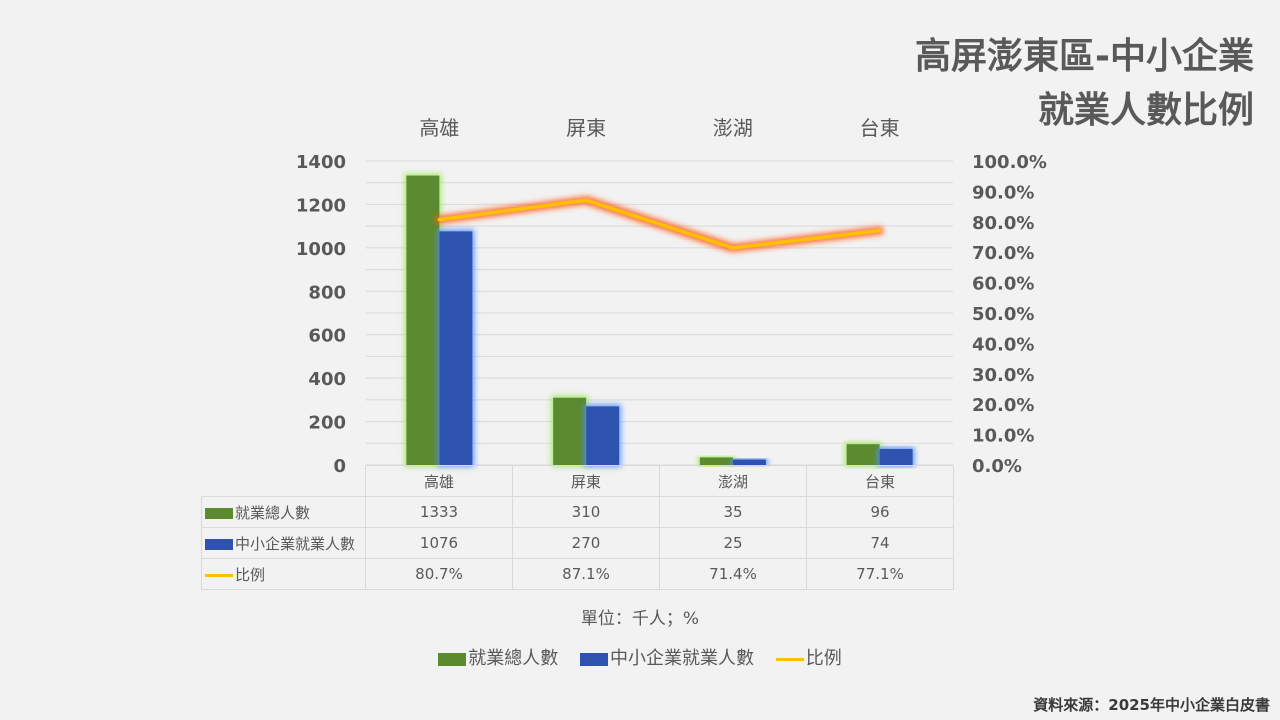  Describe the element at coordinates (733, 481) in the screenshot. I see `table-cat-2: 澎湖` at that location.